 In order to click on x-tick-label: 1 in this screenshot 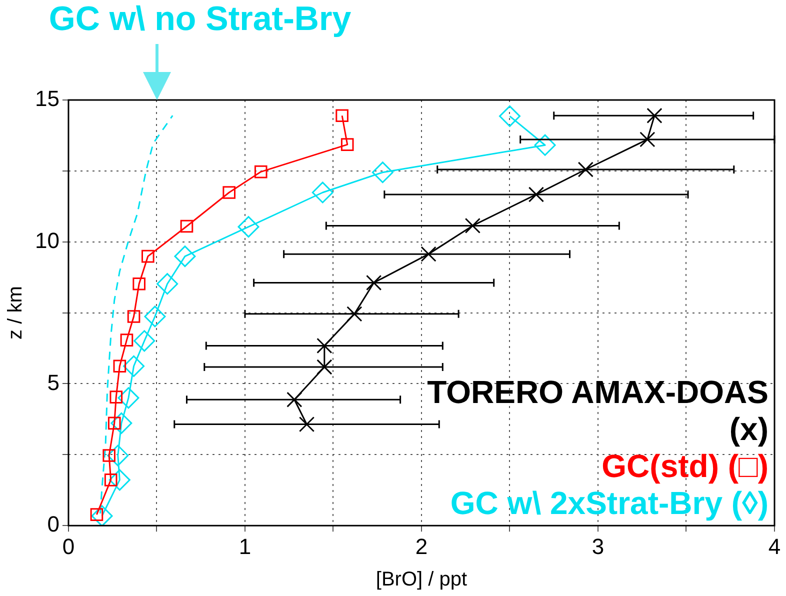, I will do `click(245, 546)`.